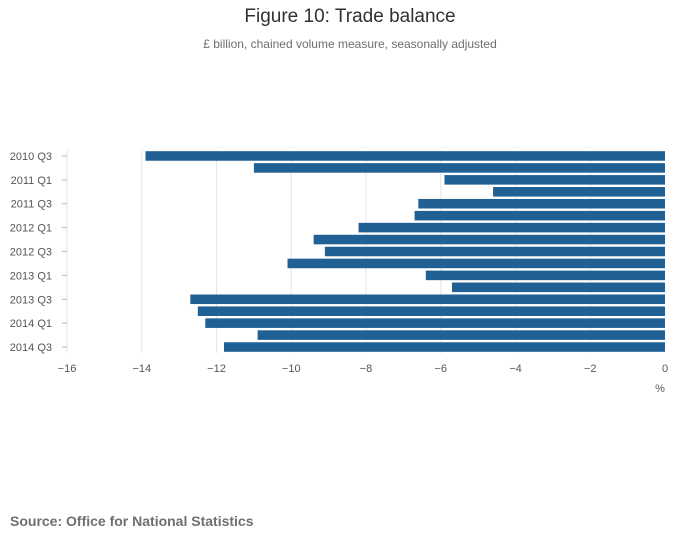 Image resolution: width=700 pixels, height=549 pixels. What do you see at coordinates (31, 181) in the screenshot?
I see `y-tick-label: 2011 Q1` at bounding box center [31, 181].